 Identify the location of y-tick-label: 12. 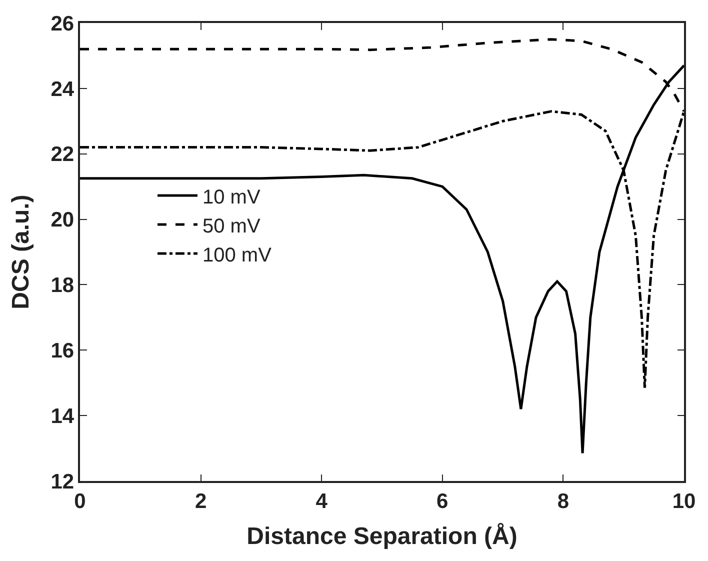
(62, 482).